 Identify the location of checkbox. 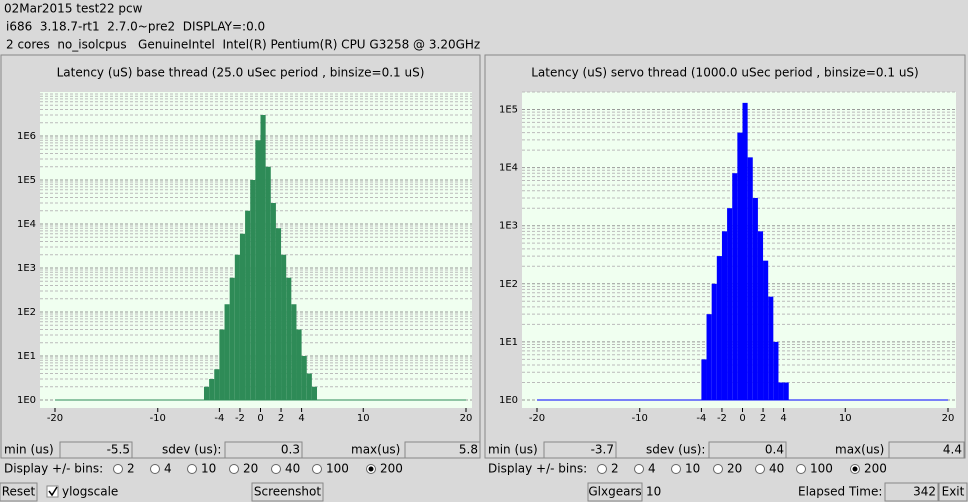
(52, 491).